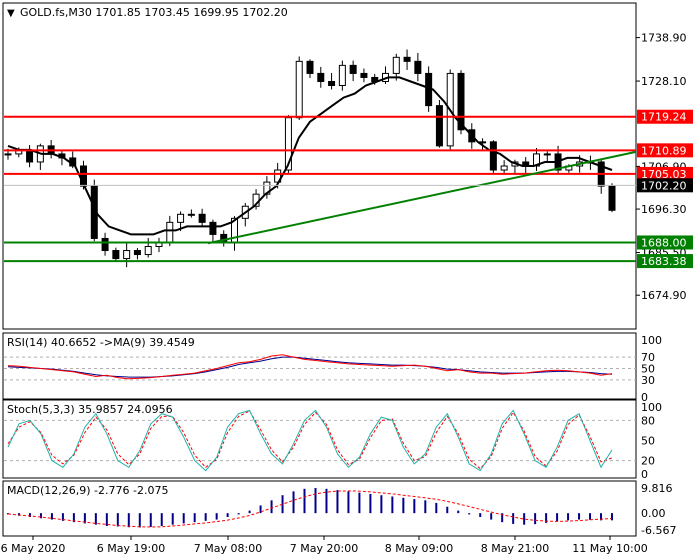 The width and height of the screenshot is (700, 560). What do you see at coordinates (87, 490) in the screenshot?
I see `macd-header: MACD(12,26,9) -2.776 -2.075` at bounding box center [87, 490].